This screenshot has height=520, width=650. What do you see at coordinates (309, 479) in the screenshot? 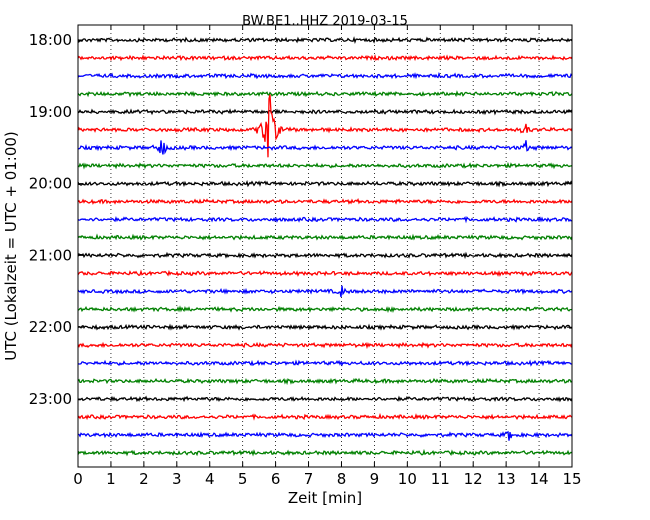
I see `x-tick-label: 7` at bounding box center [309, 479].